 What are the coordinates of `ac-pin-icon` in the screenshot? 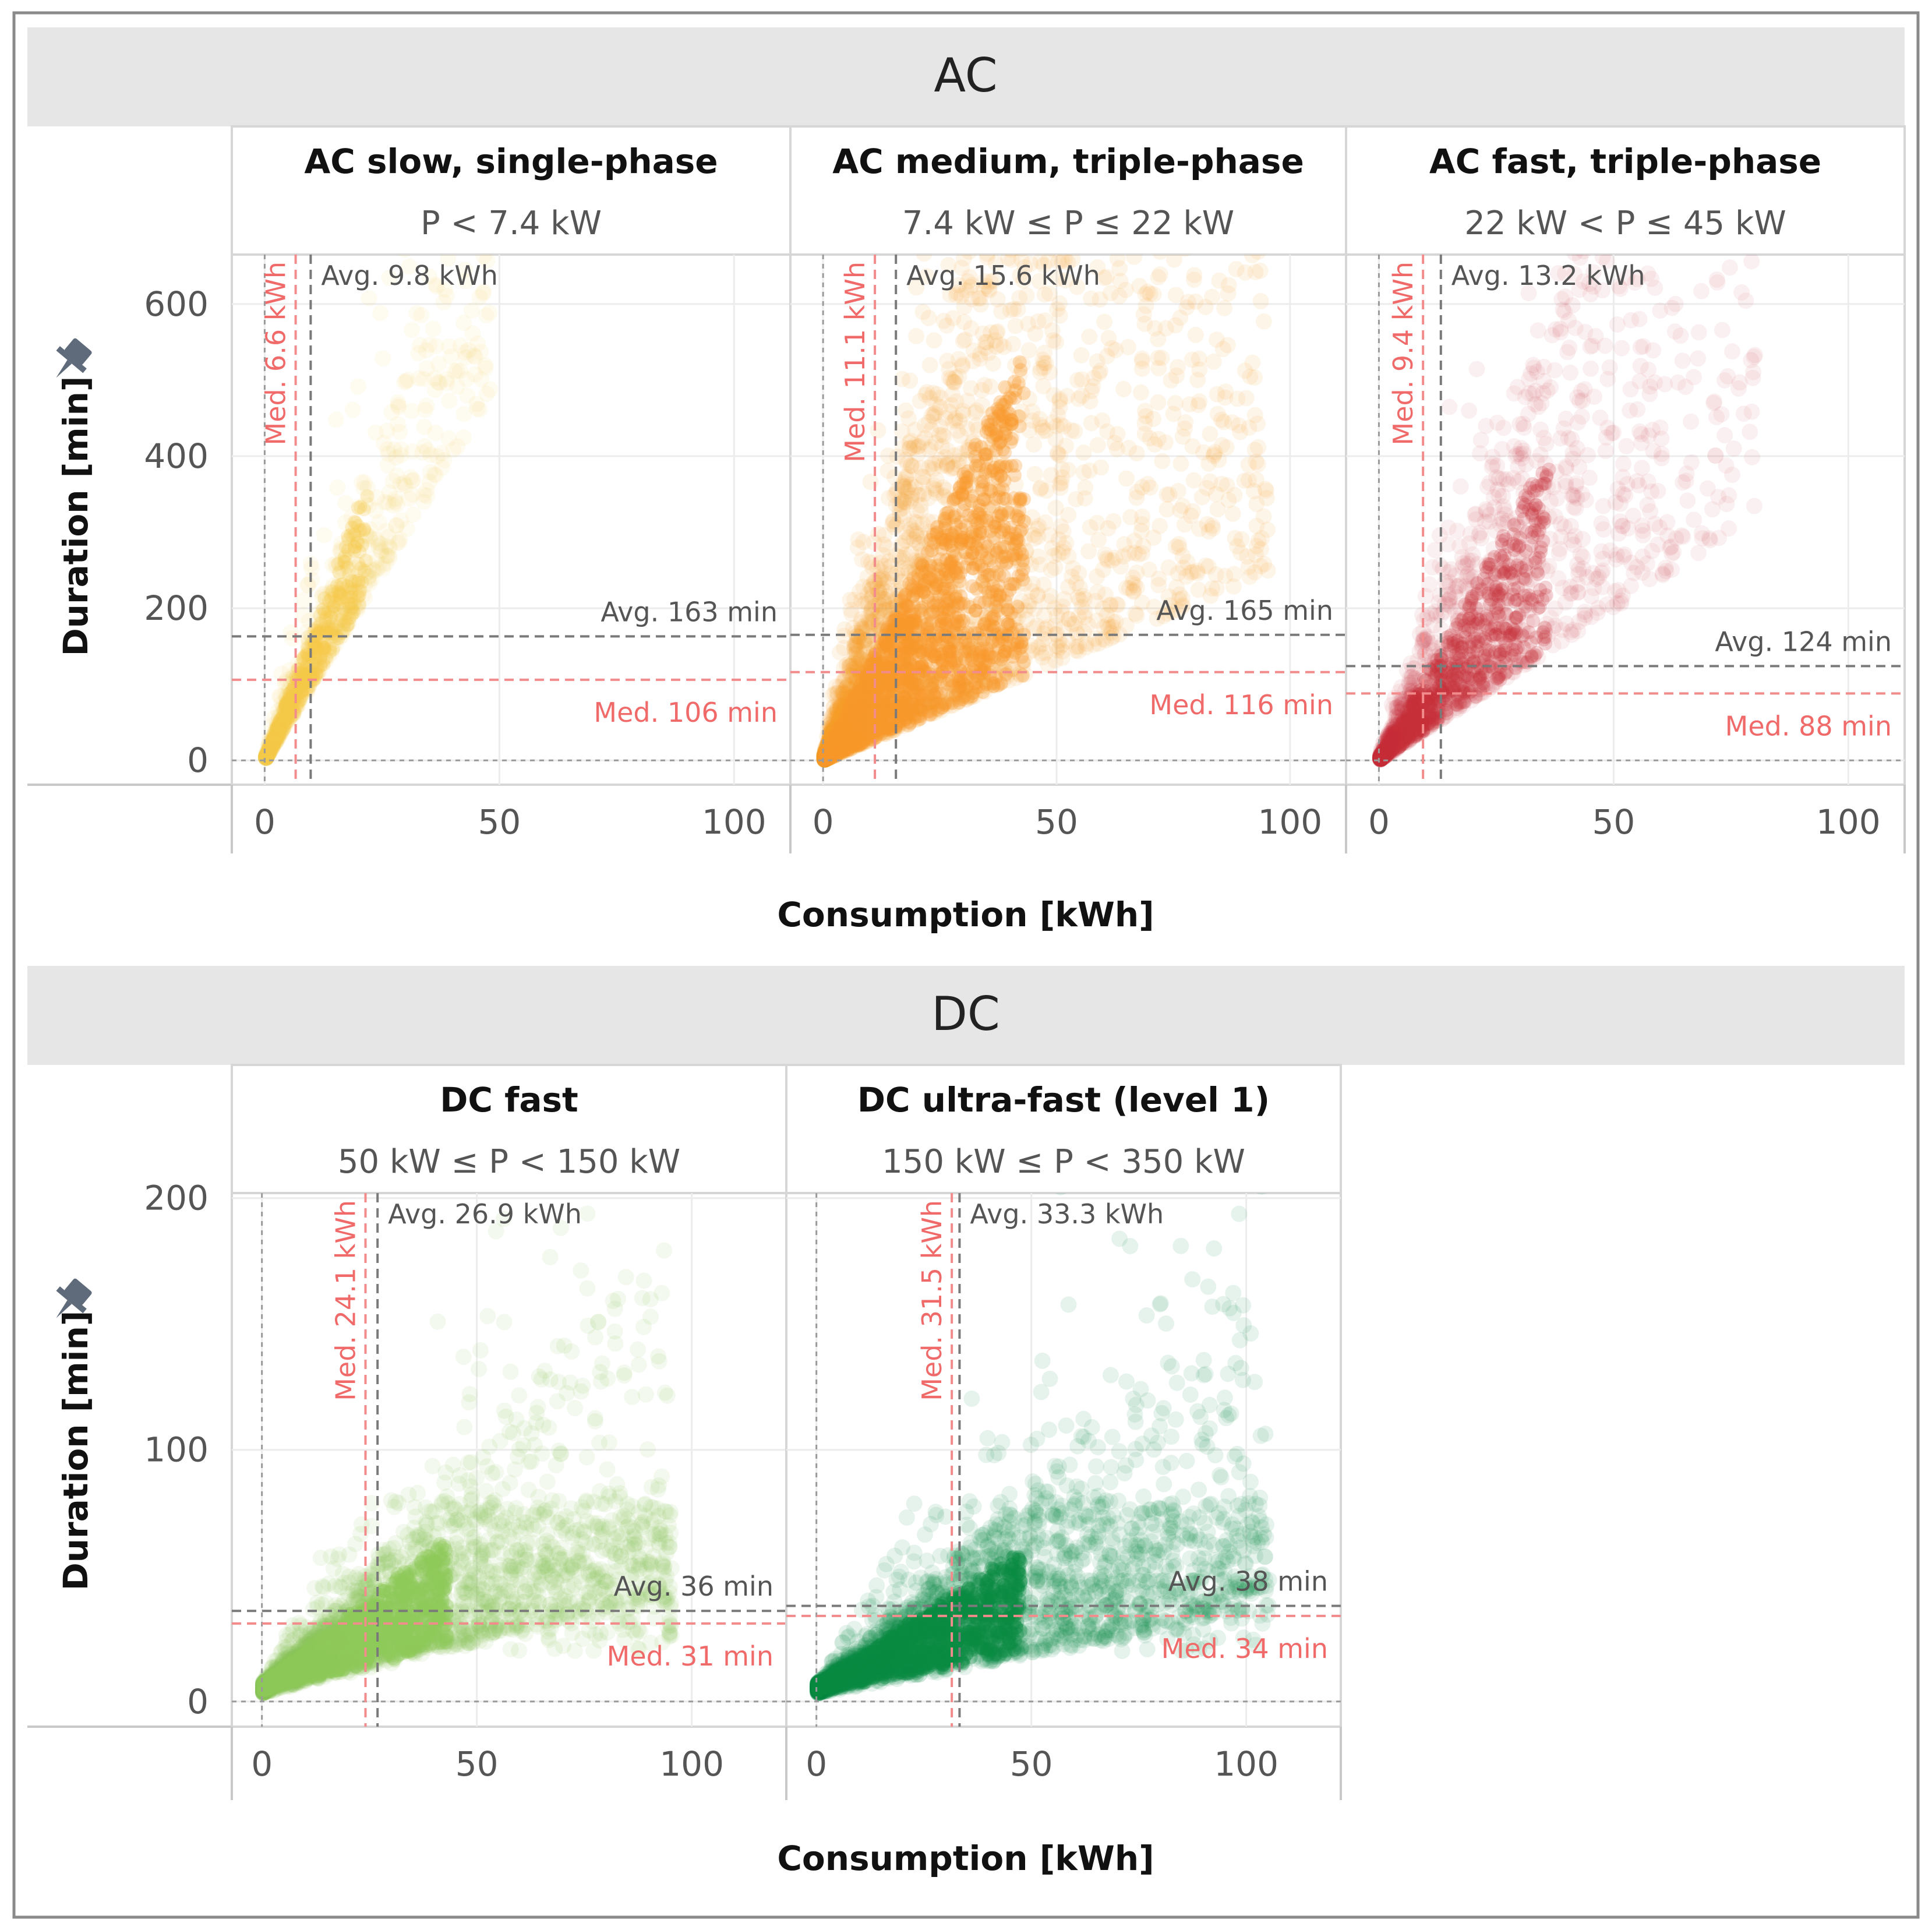 It's located at (70, 362).